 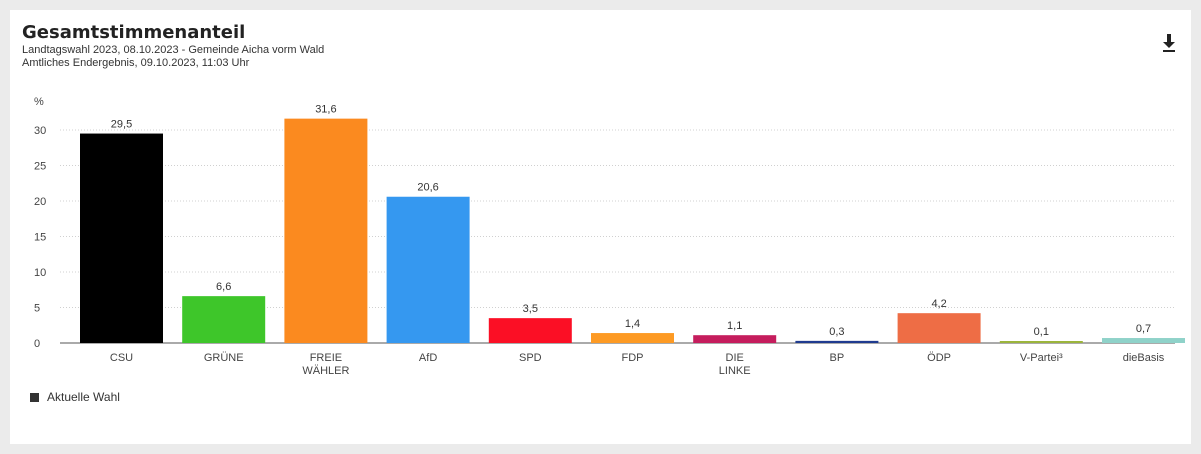 What do you see at coordinates (121, 358) in the screenshot?
I see `x-category-label: CSU` at bounding box center [121, 358].